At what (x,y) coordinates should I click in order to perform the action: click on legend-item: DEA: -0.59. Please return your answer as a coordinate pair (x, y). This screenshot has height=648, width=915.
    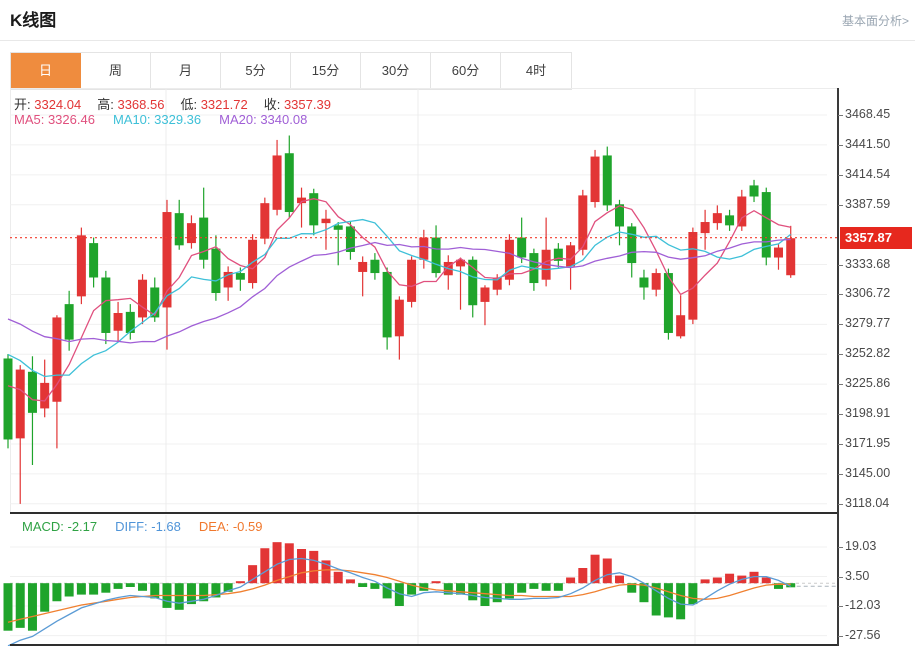
    Looking at the image, I should click on (230, 526).